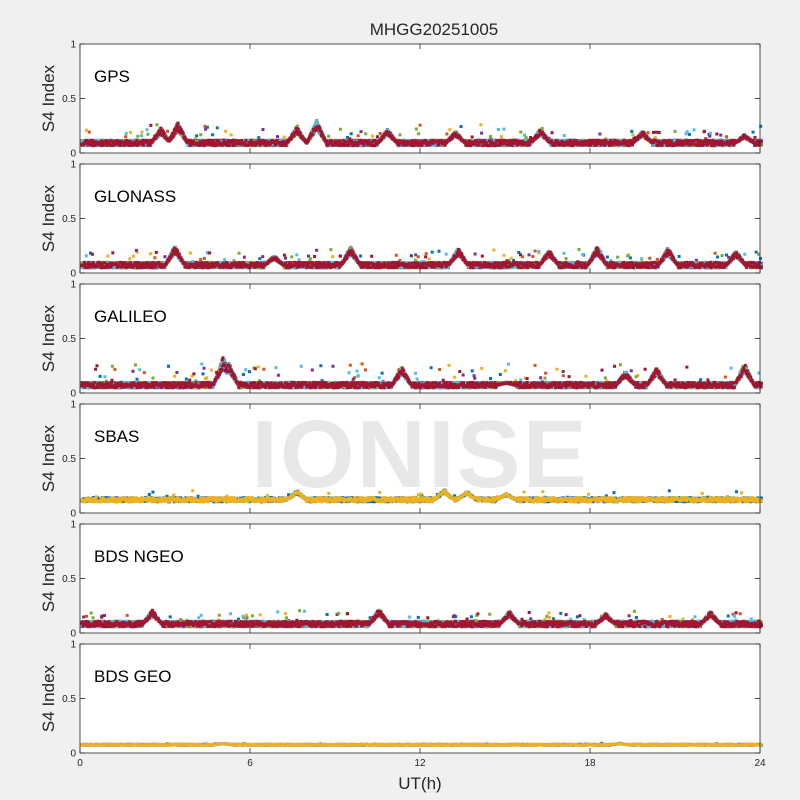 This screenshot has width=800, height=800. I want to click on panel-label: BDS NGEO, so click(139, 556).